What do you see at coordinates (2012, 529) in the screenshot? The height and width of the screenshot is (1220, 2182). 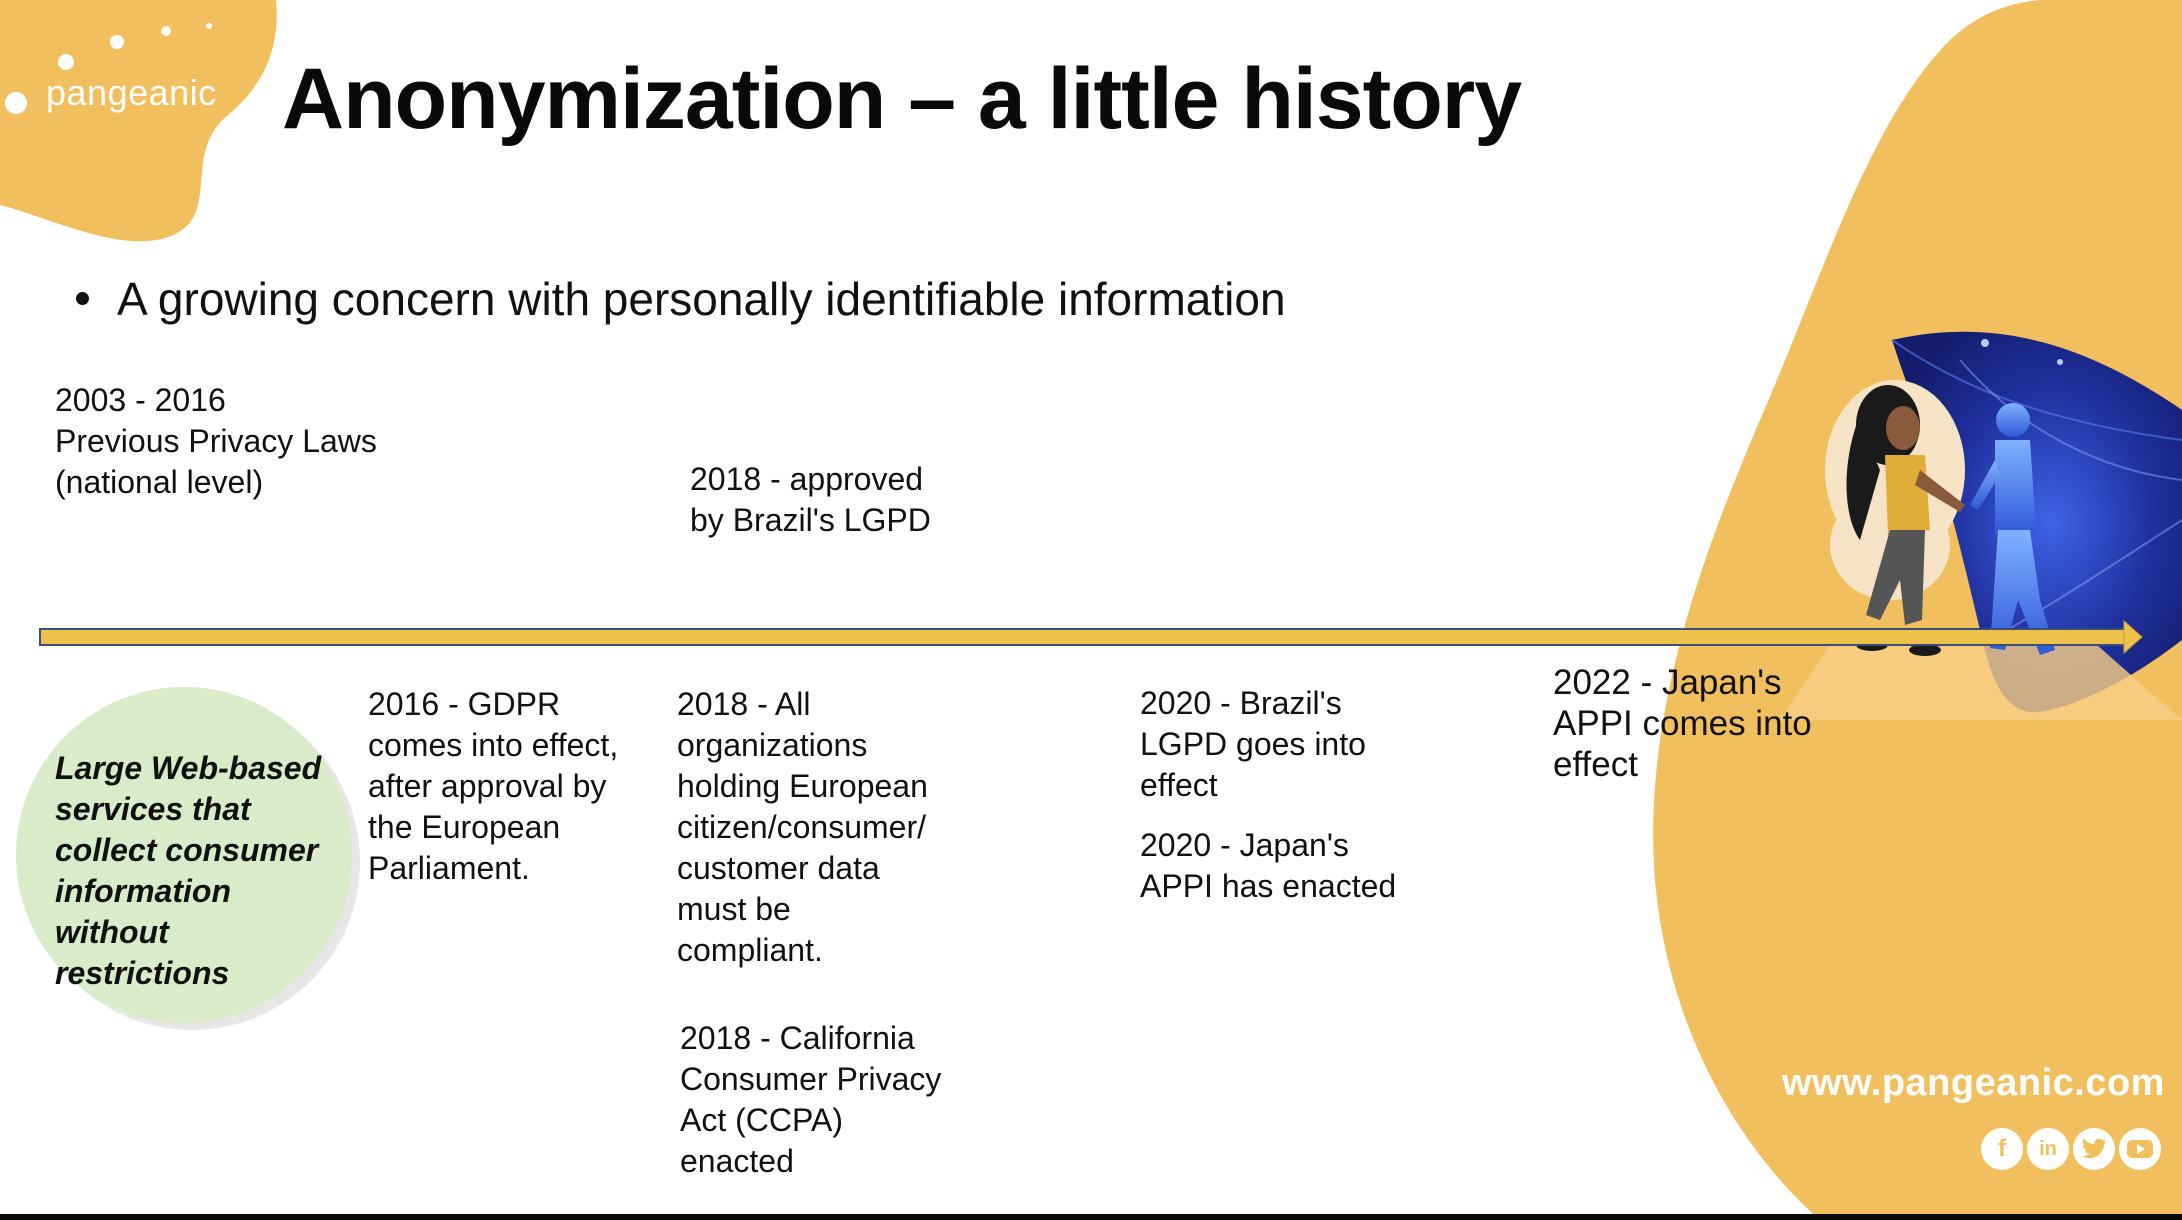 I see `digital-figure` at bounding box center [2012, 529].